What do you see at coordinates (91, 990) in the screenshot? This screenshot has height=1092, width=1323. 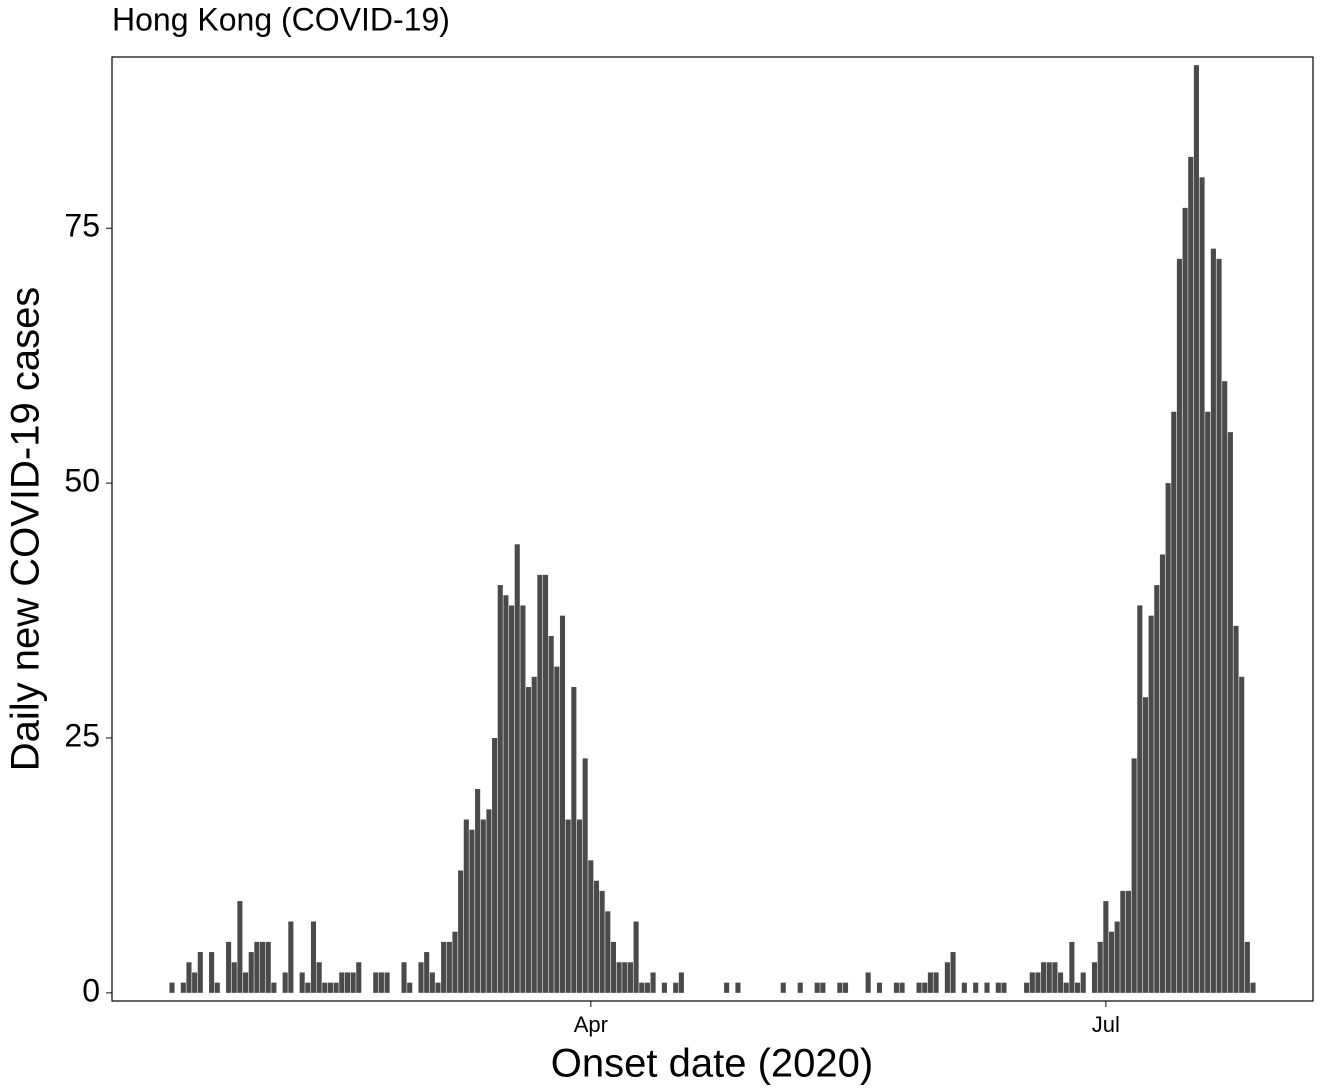 I see `y-tick-label: 0` at bounding box center [91, 990].